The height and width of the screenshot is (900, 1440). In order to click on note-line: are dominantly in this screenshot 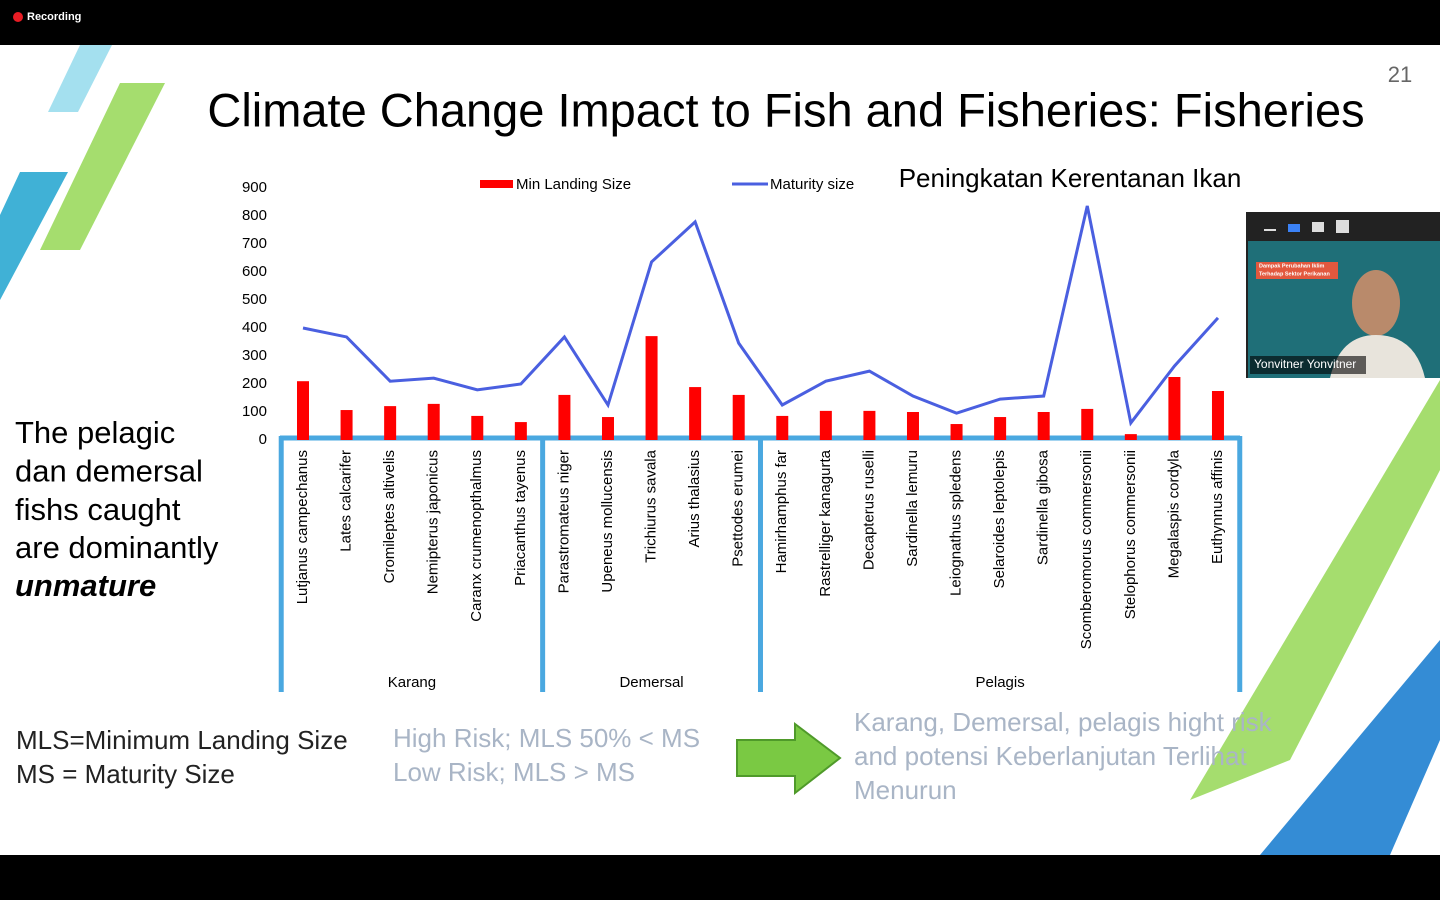, I will do `click(117, 547)`.